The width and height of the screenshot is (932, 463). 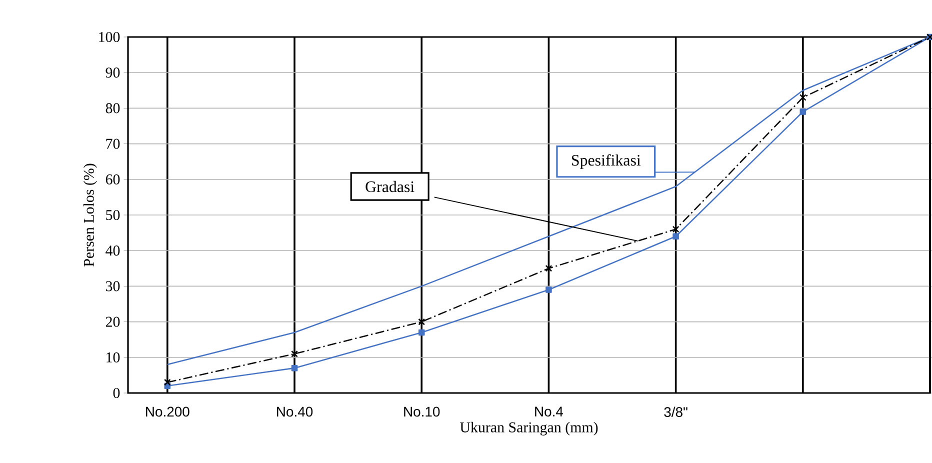 What do you see at coordinates (113, 286) in the screenshot?
I see `y-tick-label: 30` at bounding box center [113, 286].